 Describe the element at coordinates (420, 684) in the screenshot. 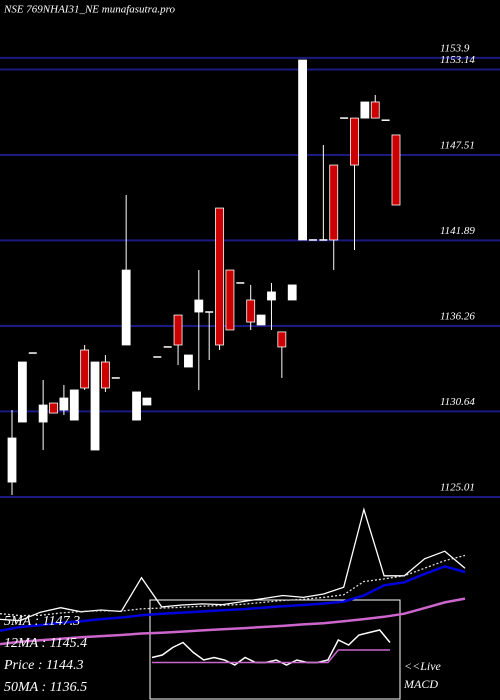

I see `annotation: MACD` at that location.